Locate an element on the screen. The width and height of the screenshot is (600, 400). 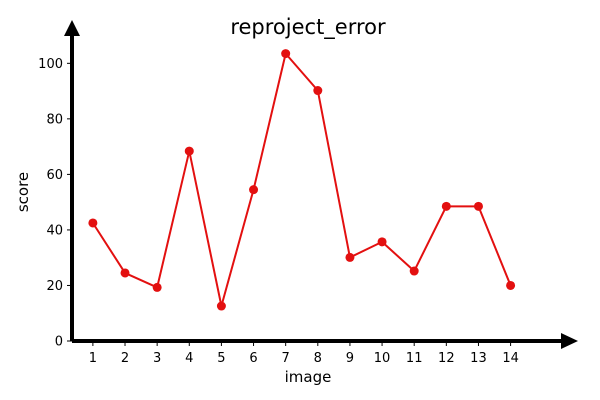
y-tick-label: 100 is located at coordinates (50, 64).